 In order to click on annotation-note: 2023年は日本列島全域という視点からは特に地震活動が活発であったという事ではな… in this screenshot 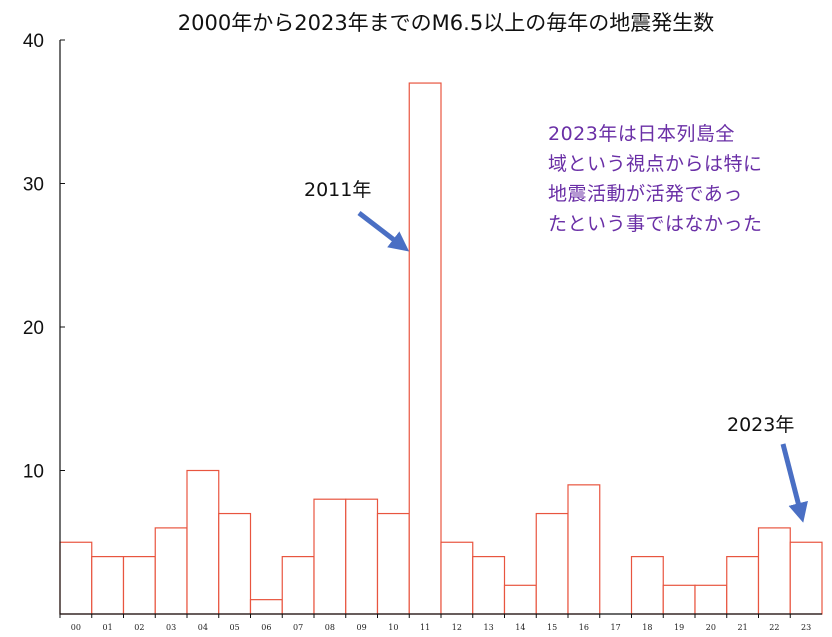, I will do `click(655, 179)`.